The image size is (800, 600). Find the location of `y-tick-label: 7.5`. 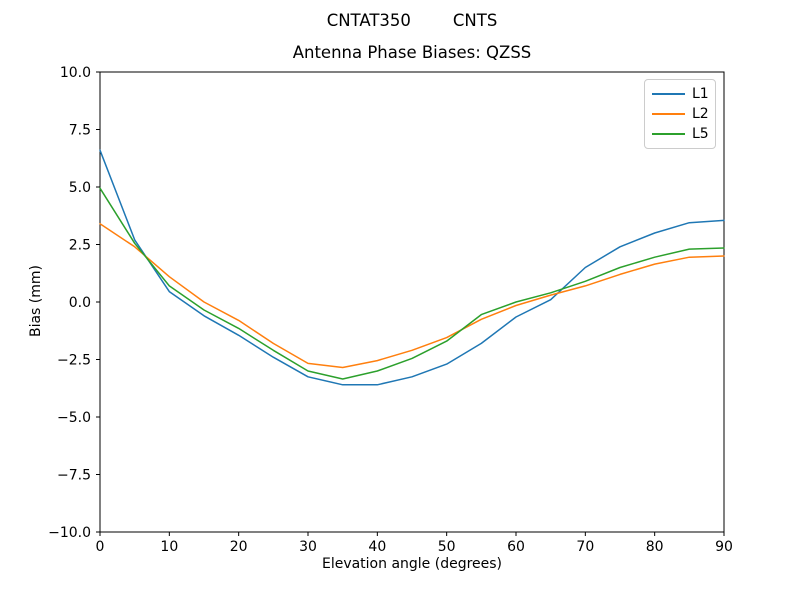

y-tick-label: 7.5 is located at coordinates (80, 131).